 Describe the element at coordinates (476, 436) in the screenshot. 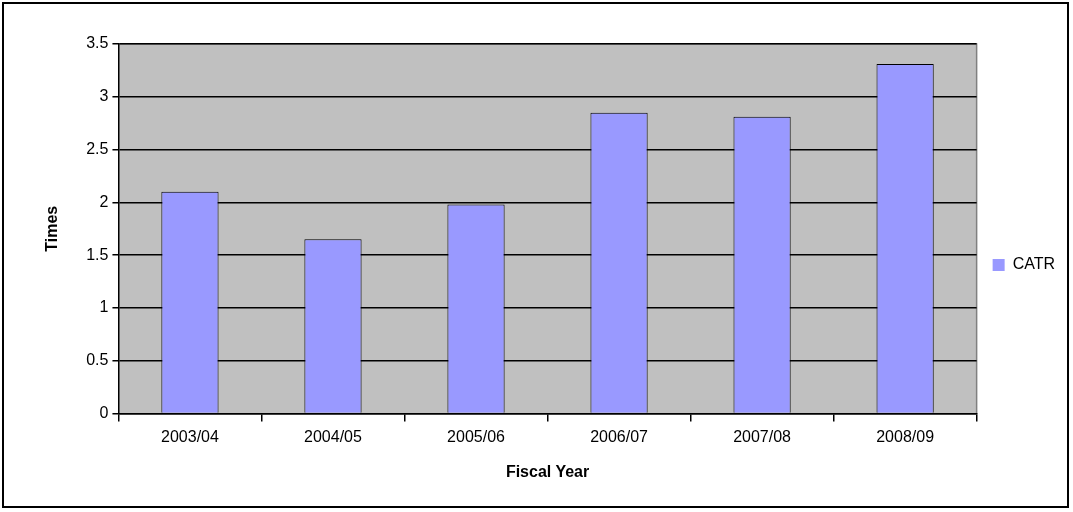

I see `x-tick-label: 2005/06` at that location.